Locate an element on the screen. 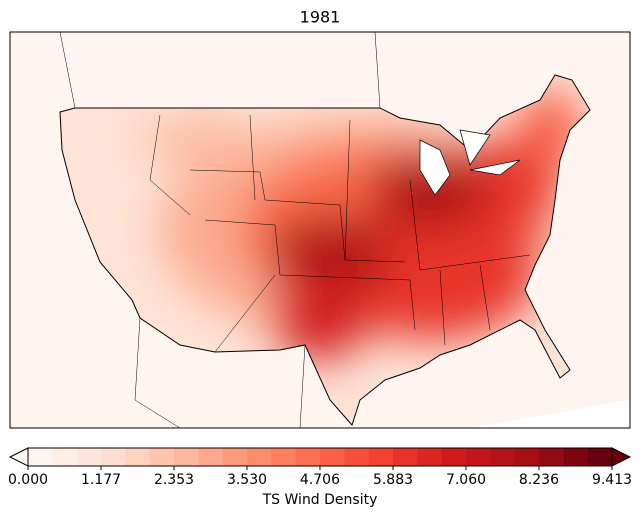 The height and width of the screenshot is (524, 640). ocean is located at coordinates (550, 414).